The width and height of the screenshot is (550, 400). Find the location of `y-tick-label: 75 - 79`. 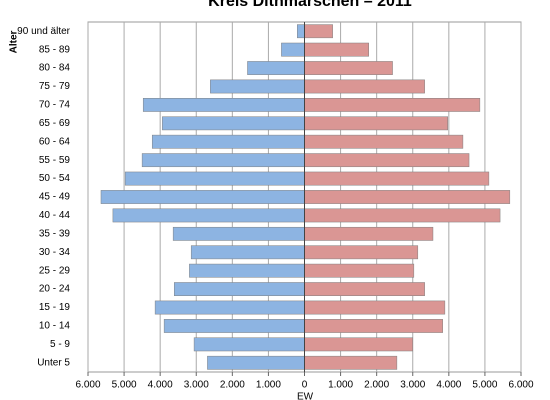

y-tick-label: 75 - 79 is located at coordinates (55, 86).